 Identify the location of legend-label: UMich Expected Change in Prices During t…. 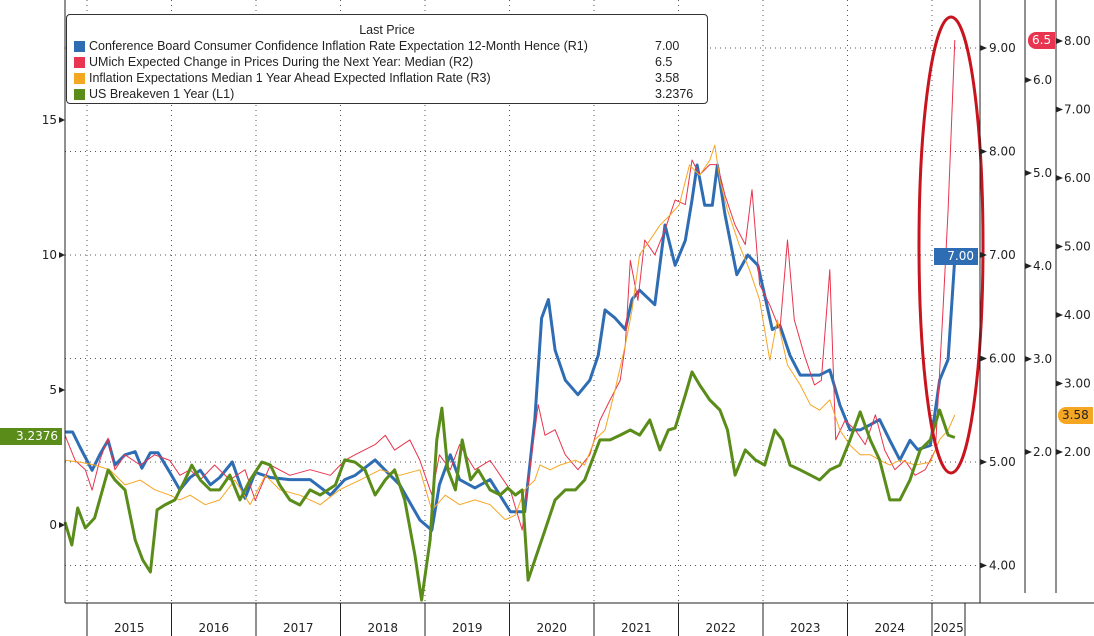
(281, 62).